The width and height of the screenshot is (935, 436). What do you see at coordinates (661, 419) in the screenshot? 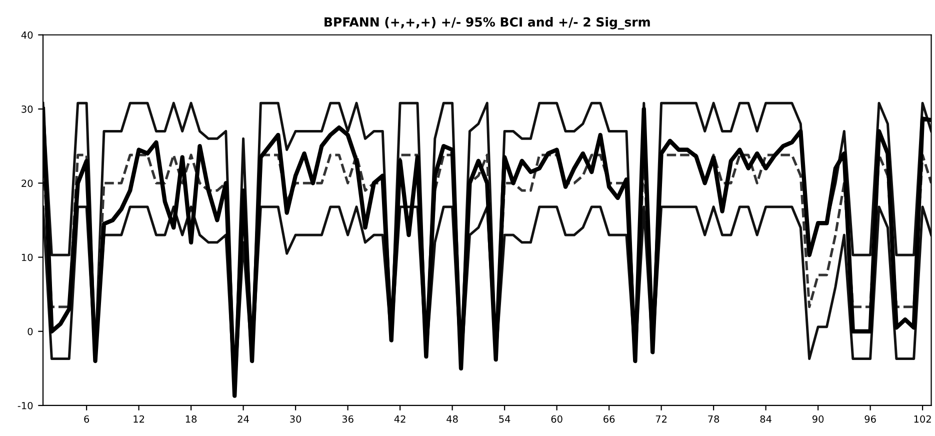
I see `x-tick-label: 72` at bounding box center [661, 419].